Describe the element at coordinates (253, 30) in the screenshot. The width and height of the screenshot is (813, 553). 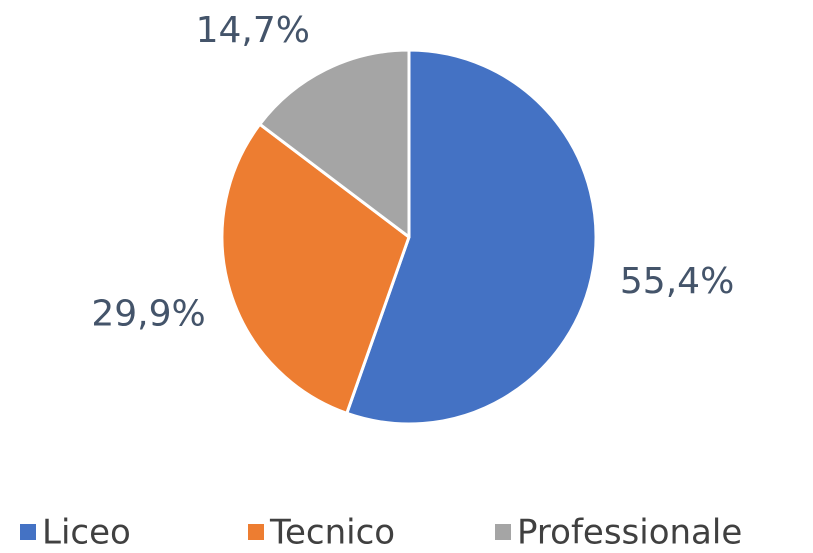
I see `data-label: 14,7%` at that location.